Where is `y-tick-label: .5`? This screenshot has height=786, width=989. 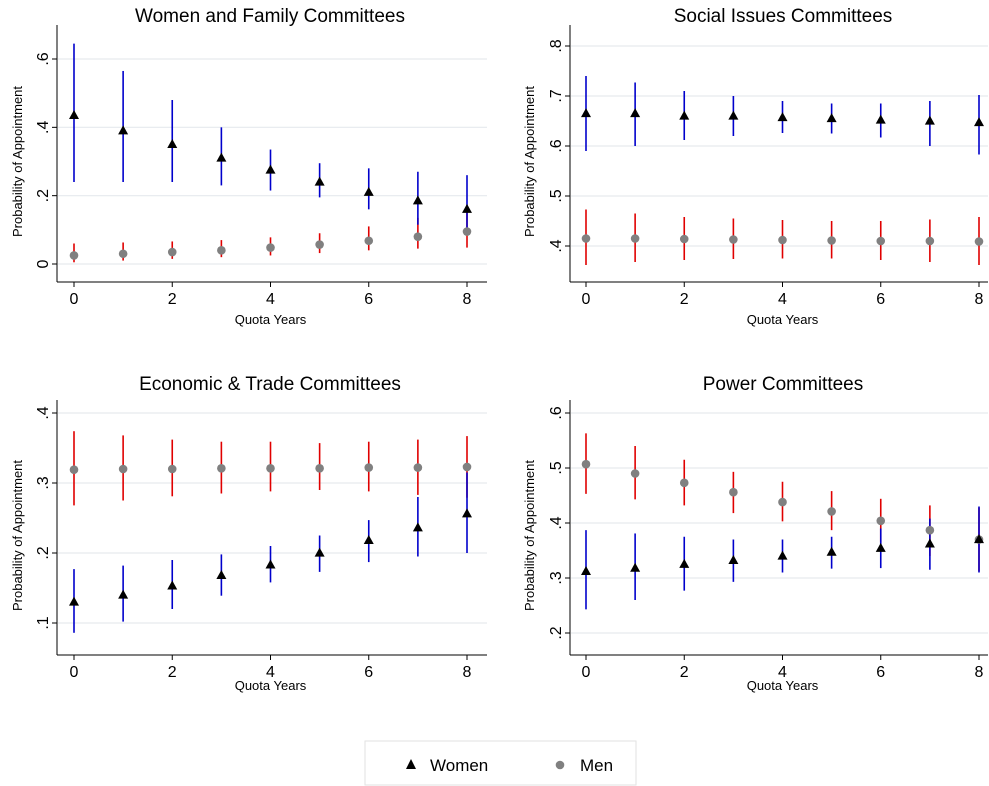
y-tick-label: .5 is located at coordinates (556, 467).